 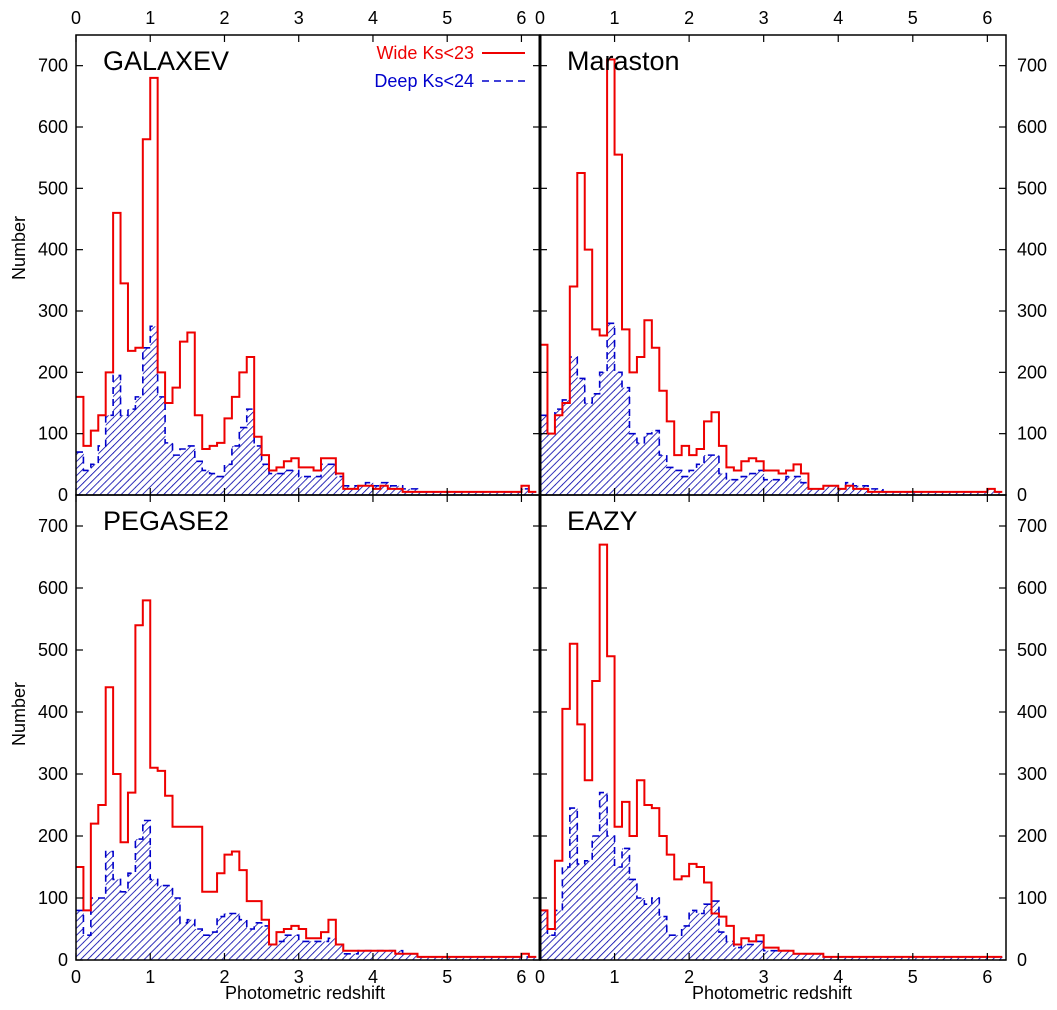 What do you see at coordinates (521, 977) in the screenshot?
I see `x-tick-label: 6` at bounding box center [521, 977].